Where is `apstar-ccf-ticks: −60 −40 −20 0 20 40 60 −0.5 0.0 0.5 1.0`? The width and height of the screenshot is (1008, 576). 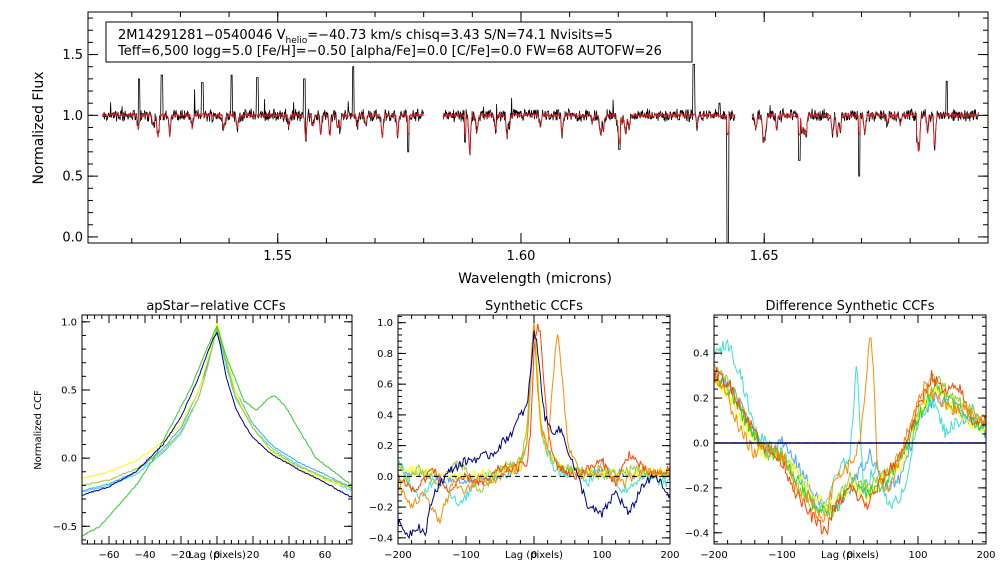
apstar-ccf-ticks: −60 −40 −20 0 20 40 60 −0.5 0.0 0.5 1.0 is located at coordinates (202, 438).